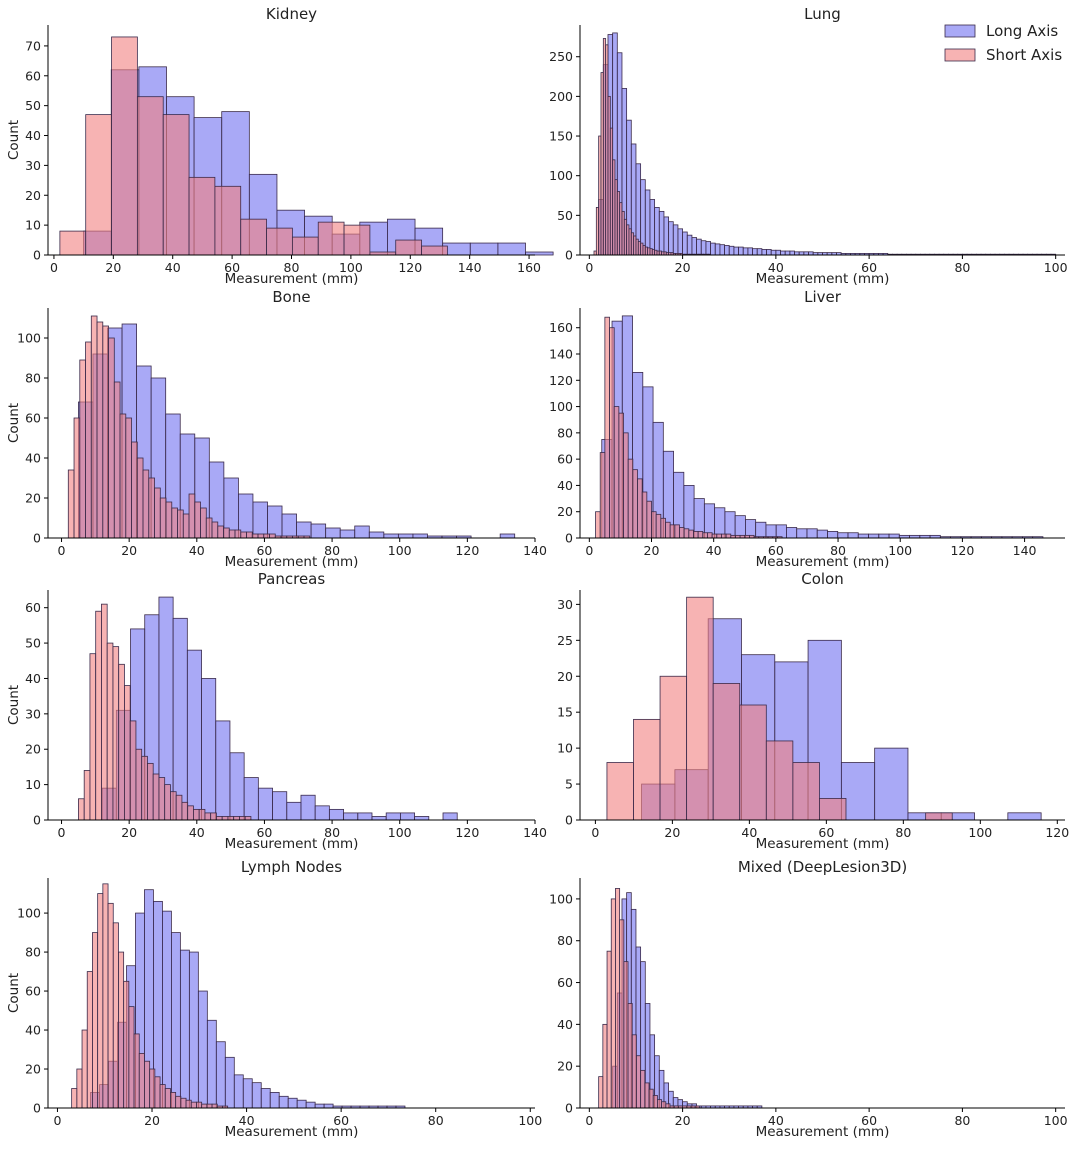 This screenshot has height=1151, width=1080. Describe the element at coordinates (1024, 55) in the screenshot. I see `legend-short-label: Short Axis` at that location.